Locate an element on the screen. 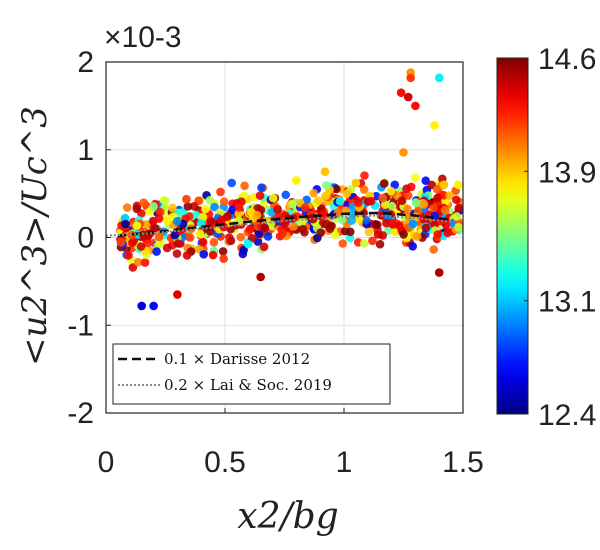 The width and height of the screenshot is (600, 550). colorbar-tick-label: 13.9 is located at coordinates (567, 172).